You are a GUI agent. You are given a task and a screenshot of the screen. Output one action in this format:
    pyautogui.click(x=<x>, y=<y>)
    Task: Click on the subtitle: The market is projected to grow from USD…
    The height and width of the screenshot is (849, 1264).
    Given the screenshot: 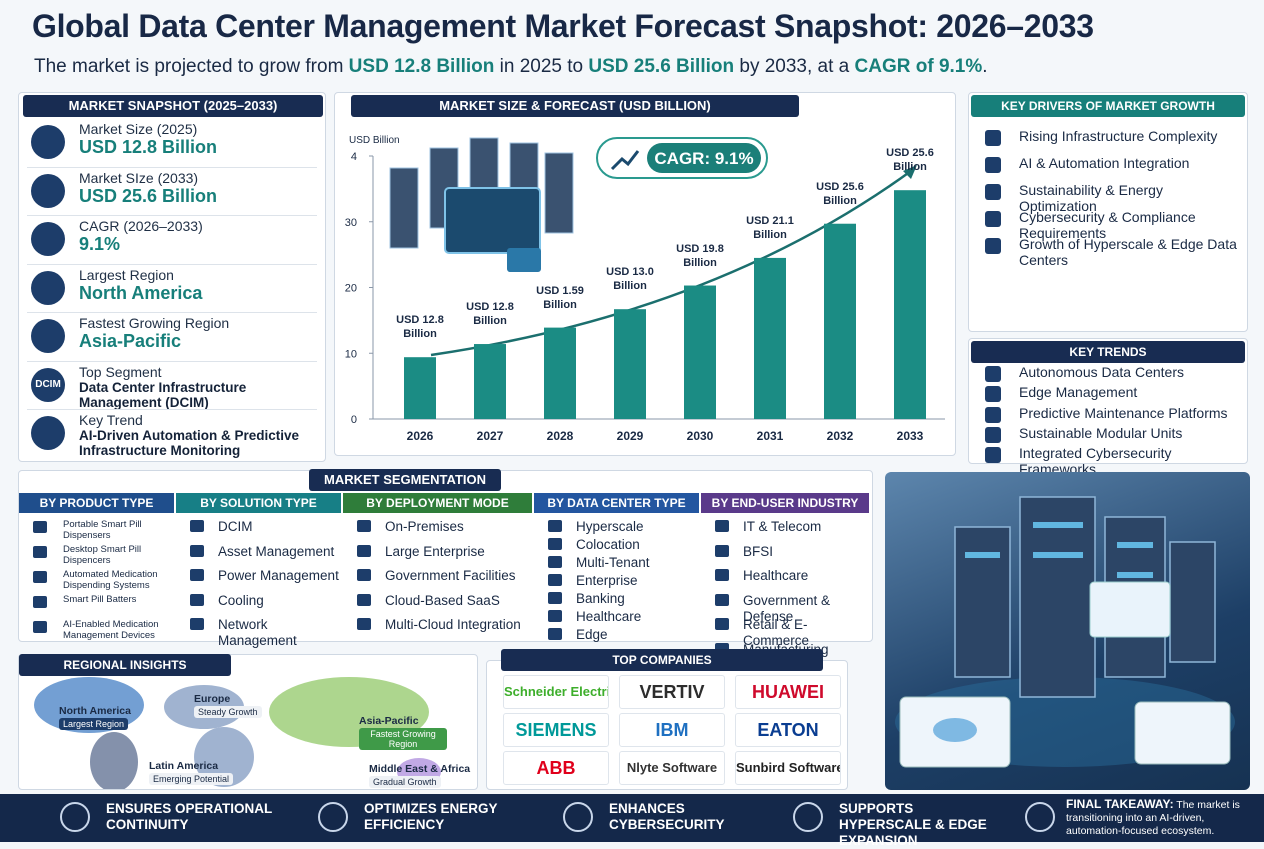 What is the action you would take?
    pyautogui.click(x=511, y=67)
    